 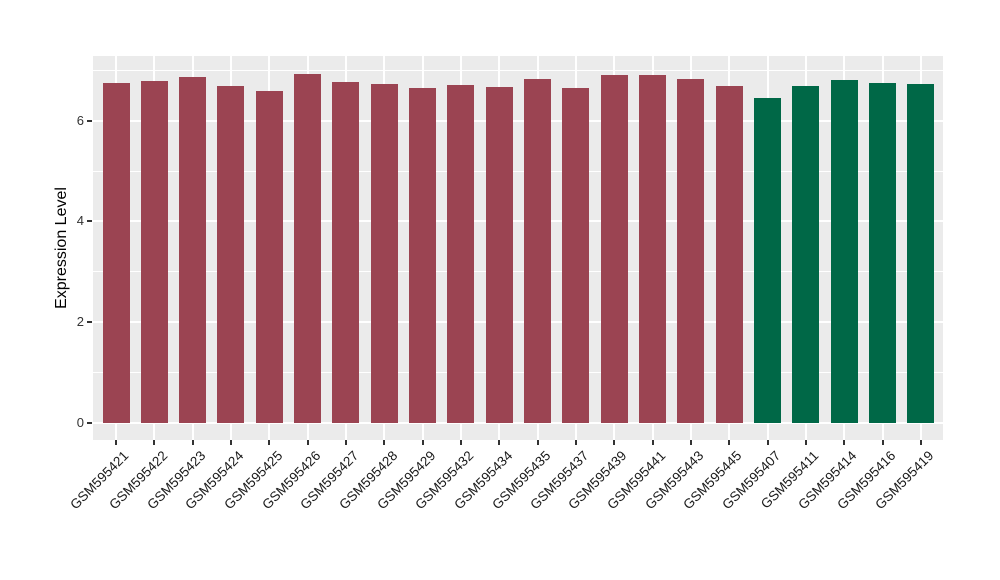 I want to click on bar-GSM595422, so click(x=154, y=251).